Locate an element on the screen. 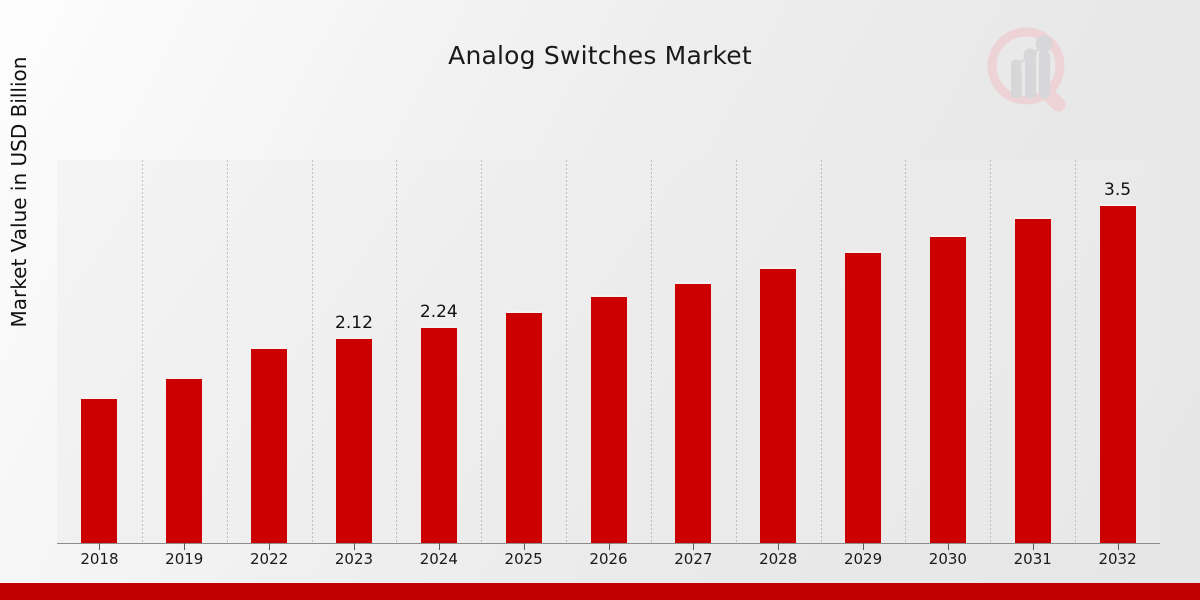  bar-2019 is located at coordinates (184, 460).